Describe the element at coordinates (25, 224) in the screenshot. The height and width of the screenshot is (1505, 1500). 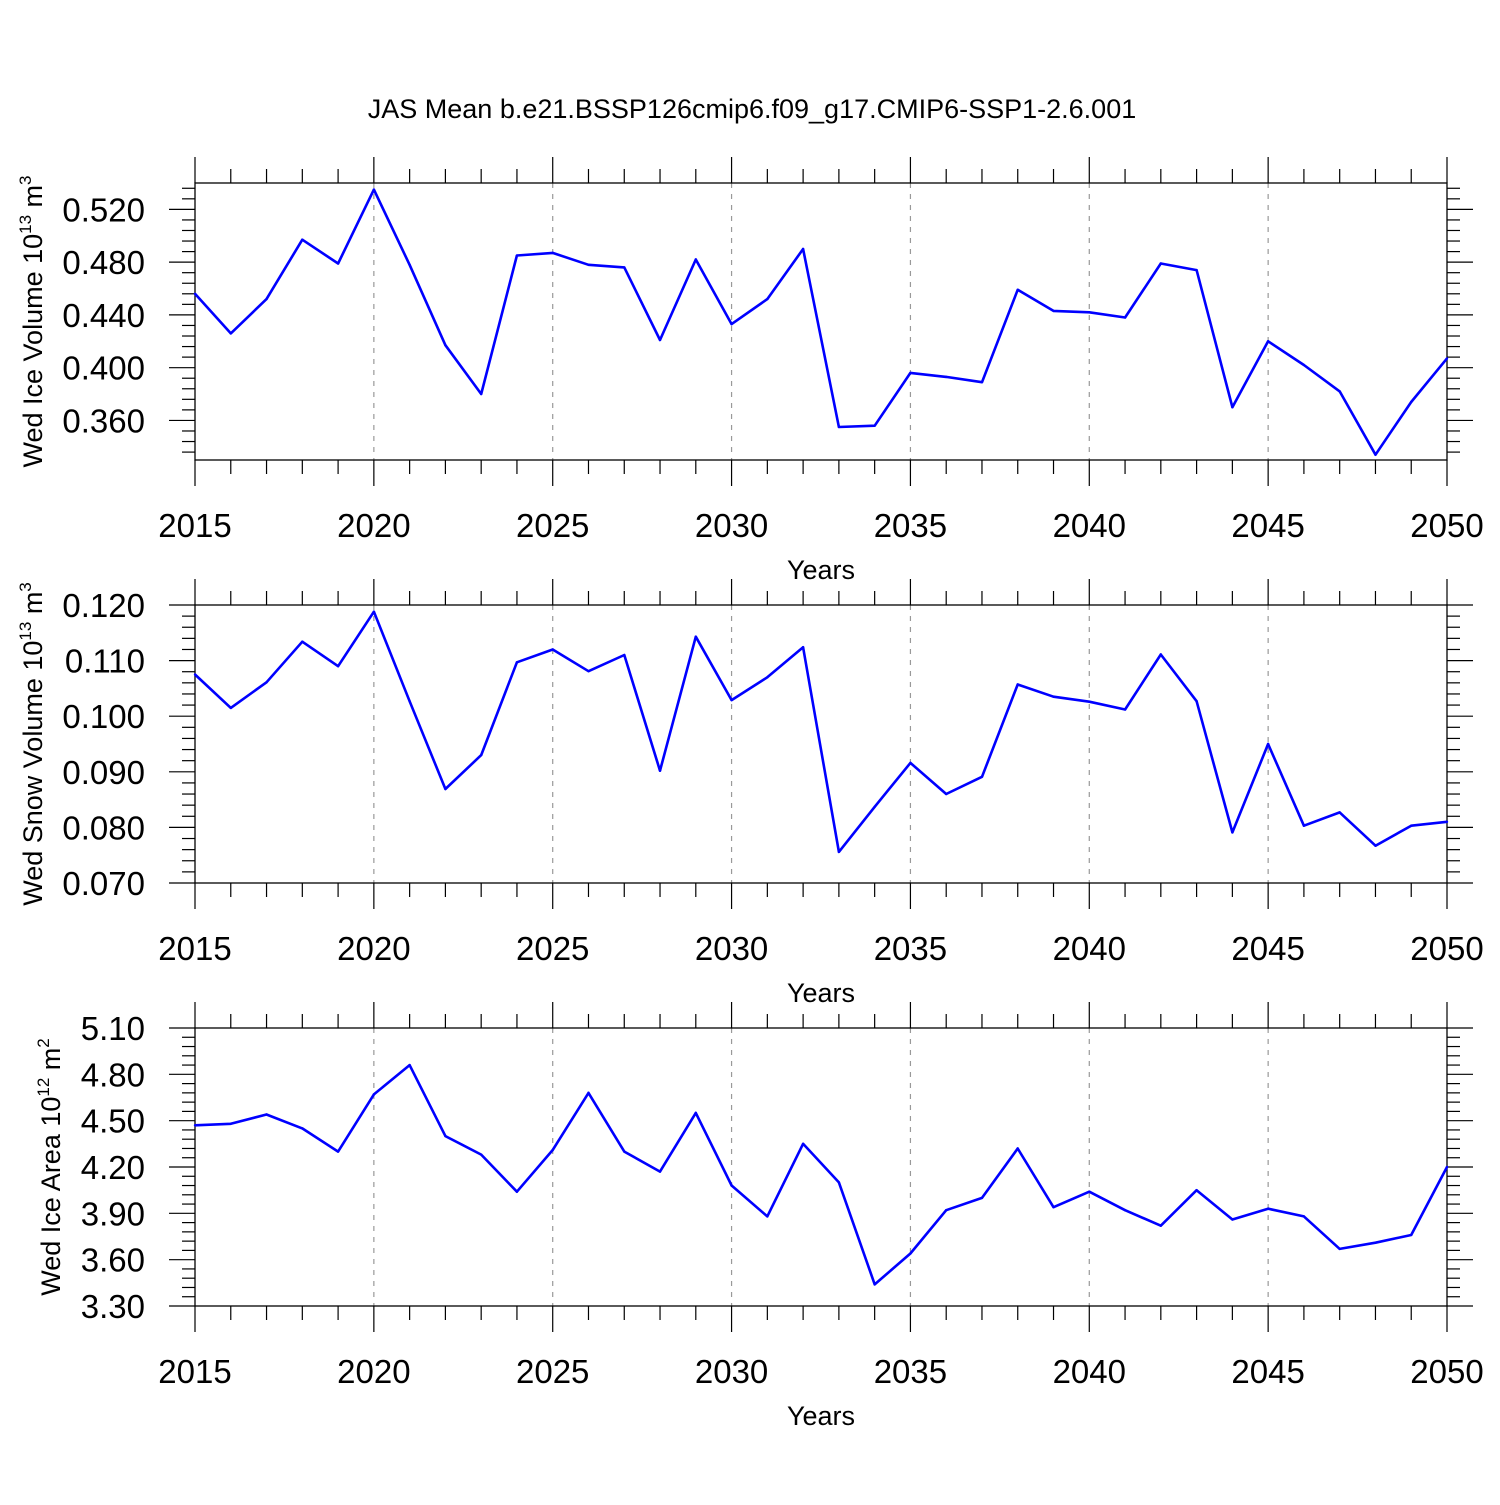
I see `panel-1-y-axis-label-exponent: 13` at that location.